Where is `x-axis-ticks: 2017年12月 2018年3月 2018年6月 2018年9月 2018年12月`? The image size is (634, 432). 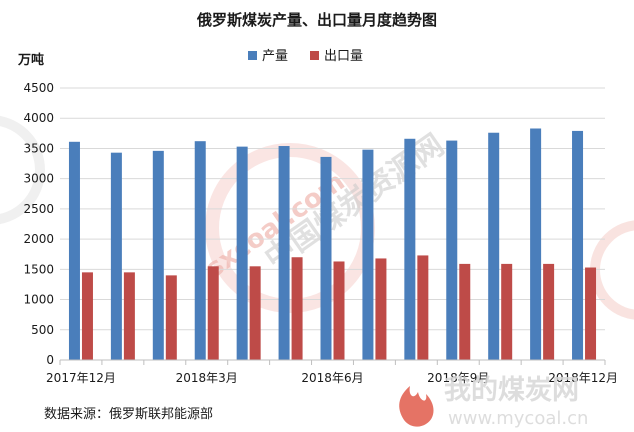
x-axis-ticks: 2017年12月 2018年3月 2018年6月 2018年9月 2018年12月 is located at coordinates (332, 372).